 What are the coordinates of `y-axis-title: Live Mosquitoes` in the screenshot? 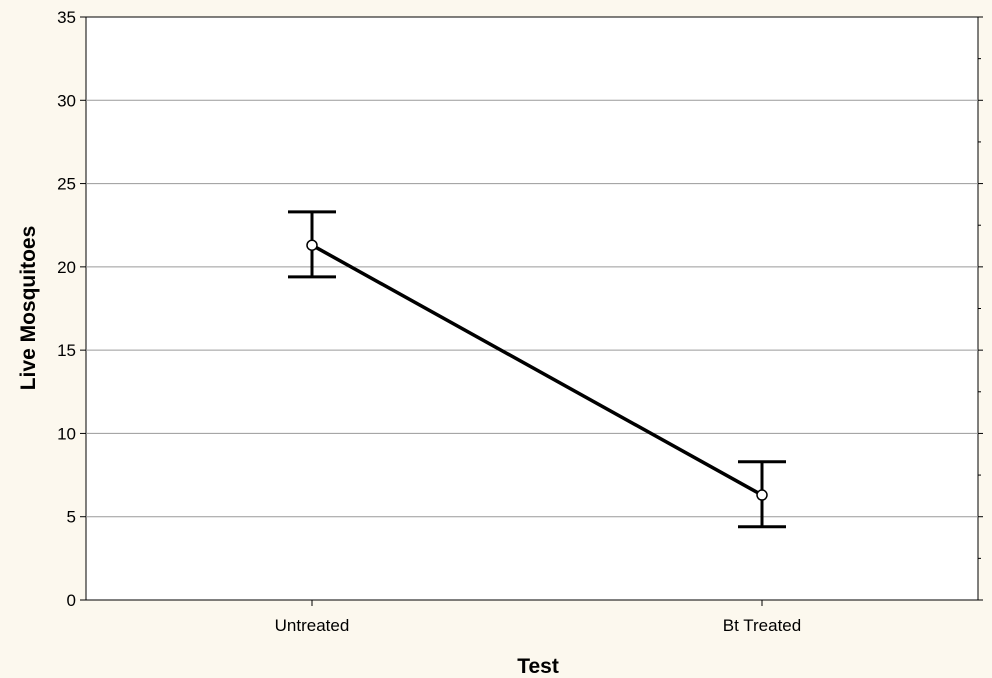 It's located at (28, 308).